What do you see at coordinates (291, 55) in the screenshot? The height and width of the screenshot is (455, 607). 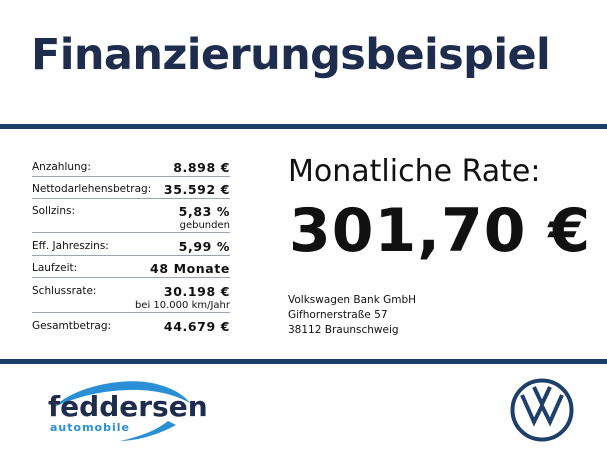 I see `page-title: Finanzierungsbeispiel` at bounding box center [291, 55].